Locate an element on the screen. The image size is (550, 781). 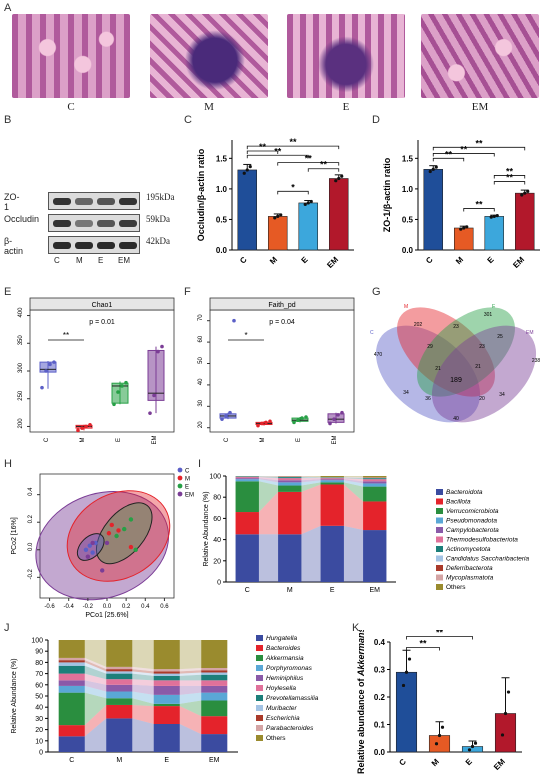
wb-lane-m: M is located at coordinates (79, 260).